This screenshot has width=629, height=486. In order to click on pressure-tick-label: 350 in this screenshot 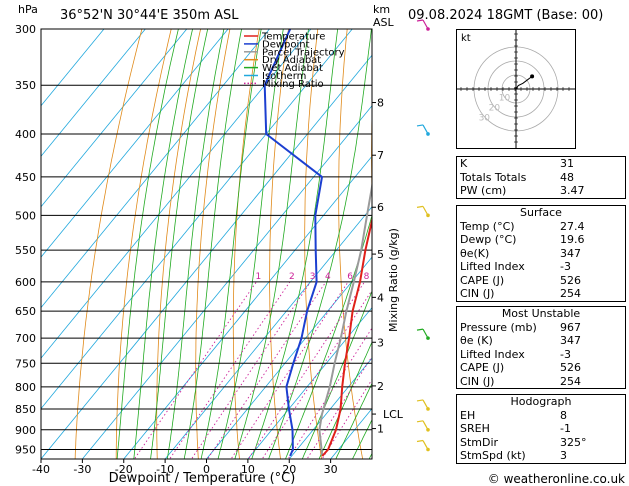, I will do `click(25, 85)`.